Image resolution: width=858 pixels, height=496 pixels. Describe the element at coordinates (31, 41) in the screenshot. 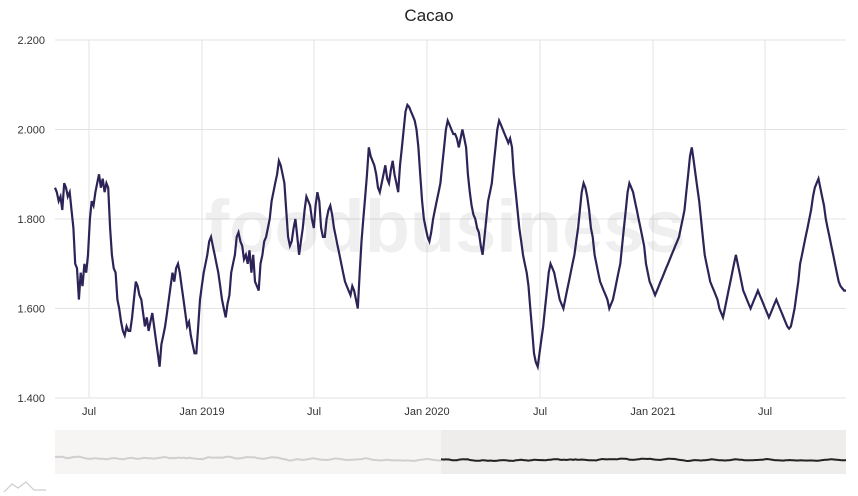

I see `y-tick-label: 2.200` at that location.